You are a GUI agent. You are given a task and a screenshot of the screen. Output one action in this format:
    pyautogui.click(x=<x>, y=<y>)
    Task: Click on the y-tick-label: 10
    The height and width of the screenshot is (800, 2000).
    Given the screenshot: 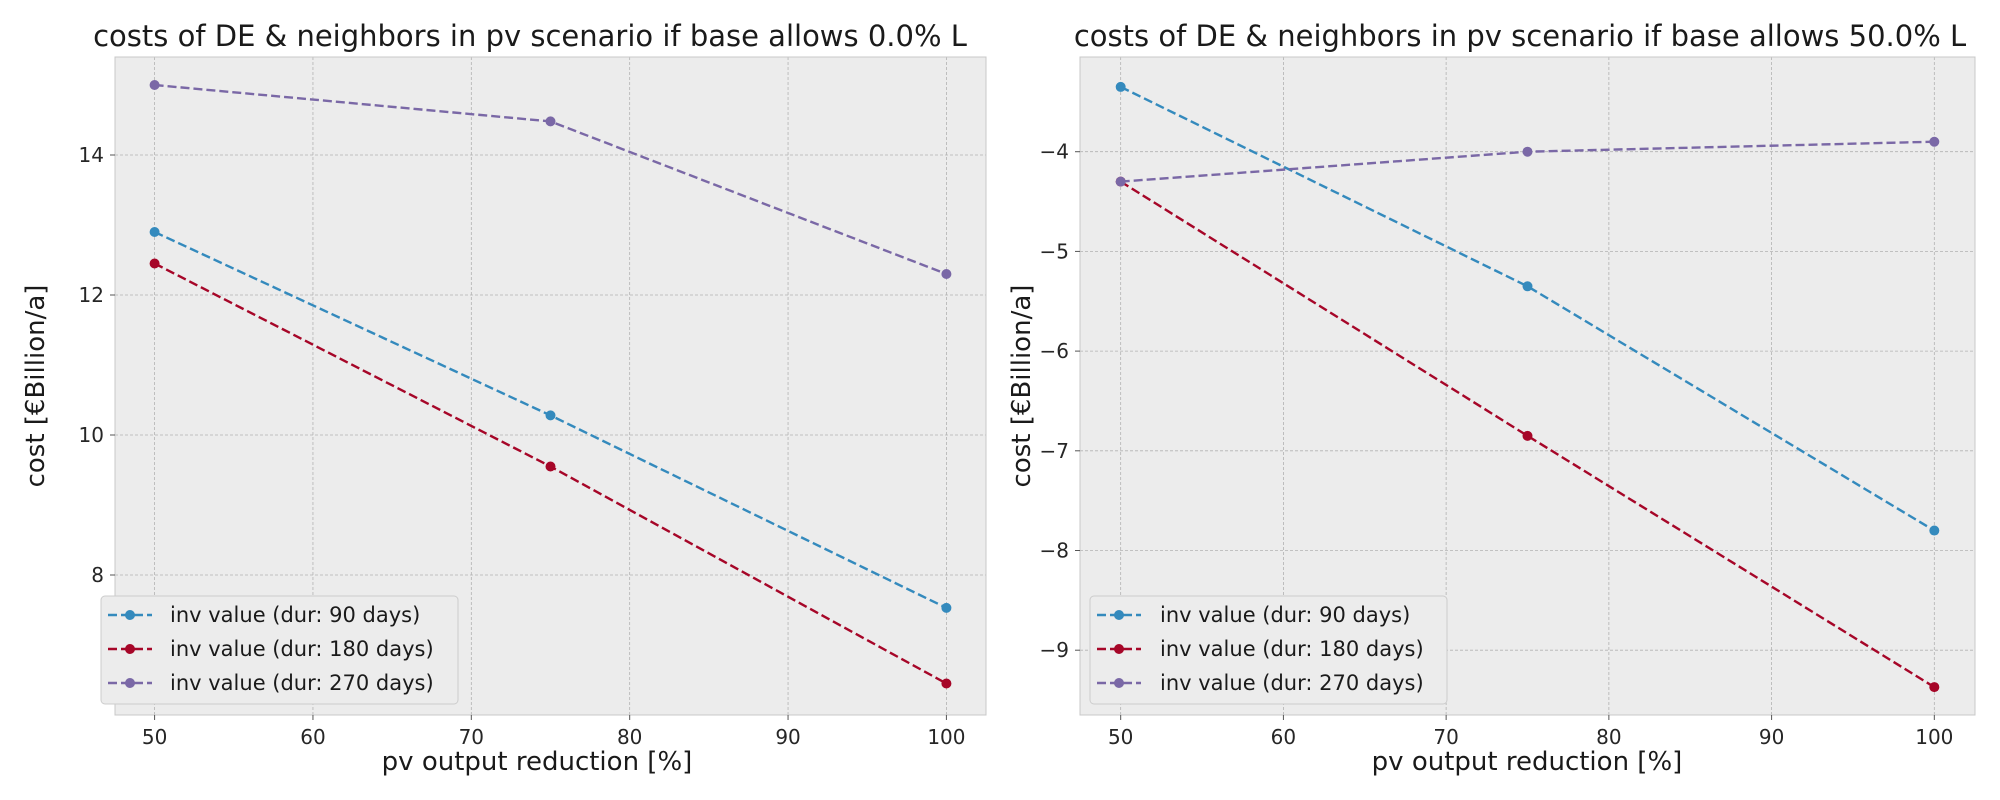 What is the action you would take?
    pyautogui.click(x=91, y=435)
    